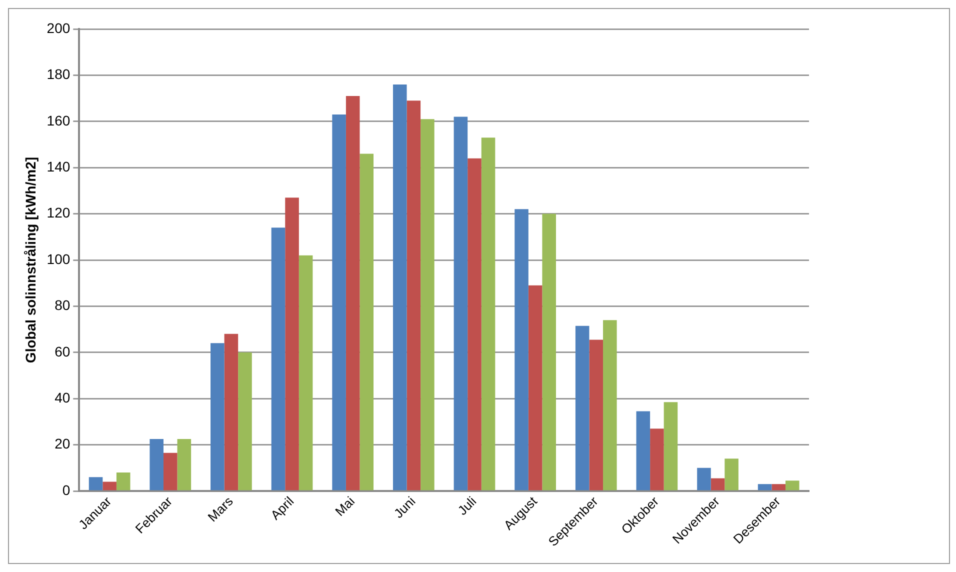 This screenshot has height=572, width=956. What do you see at coordinates (58, 212) in the screenshot?
I see `y-tick-label: 120` at bounding box center [58, 212].